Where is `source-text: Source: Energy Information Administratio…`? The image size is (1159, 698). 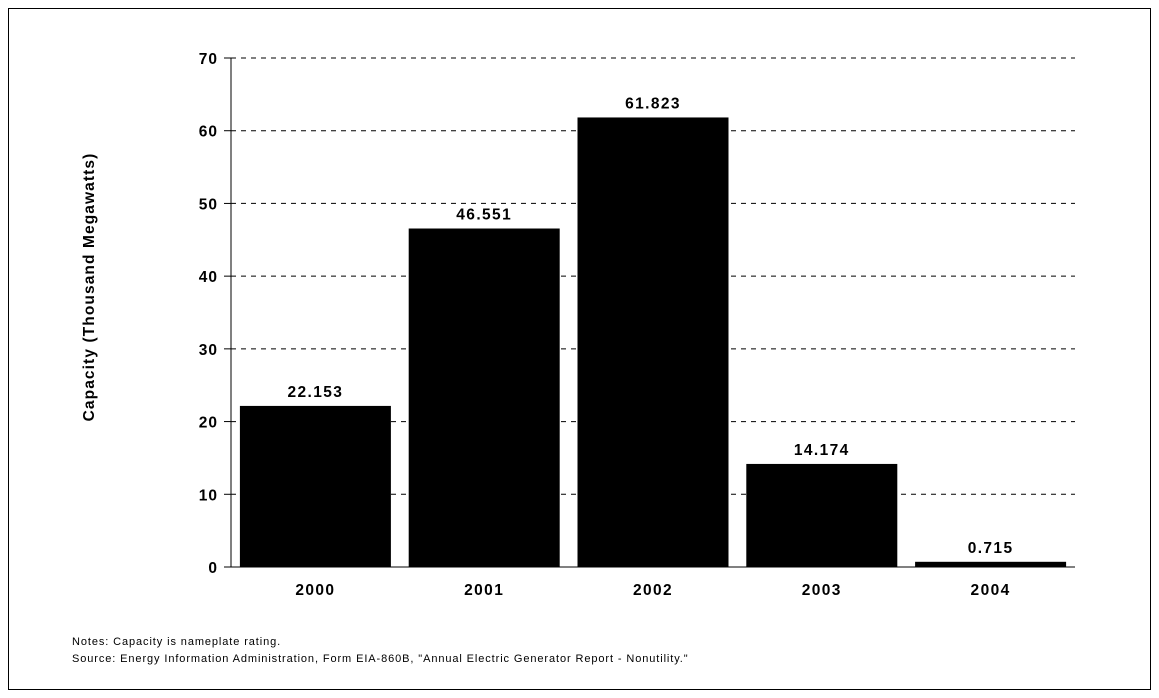 source-text: Source: Energy Information Administratio… is located at coordinates (380, 659).